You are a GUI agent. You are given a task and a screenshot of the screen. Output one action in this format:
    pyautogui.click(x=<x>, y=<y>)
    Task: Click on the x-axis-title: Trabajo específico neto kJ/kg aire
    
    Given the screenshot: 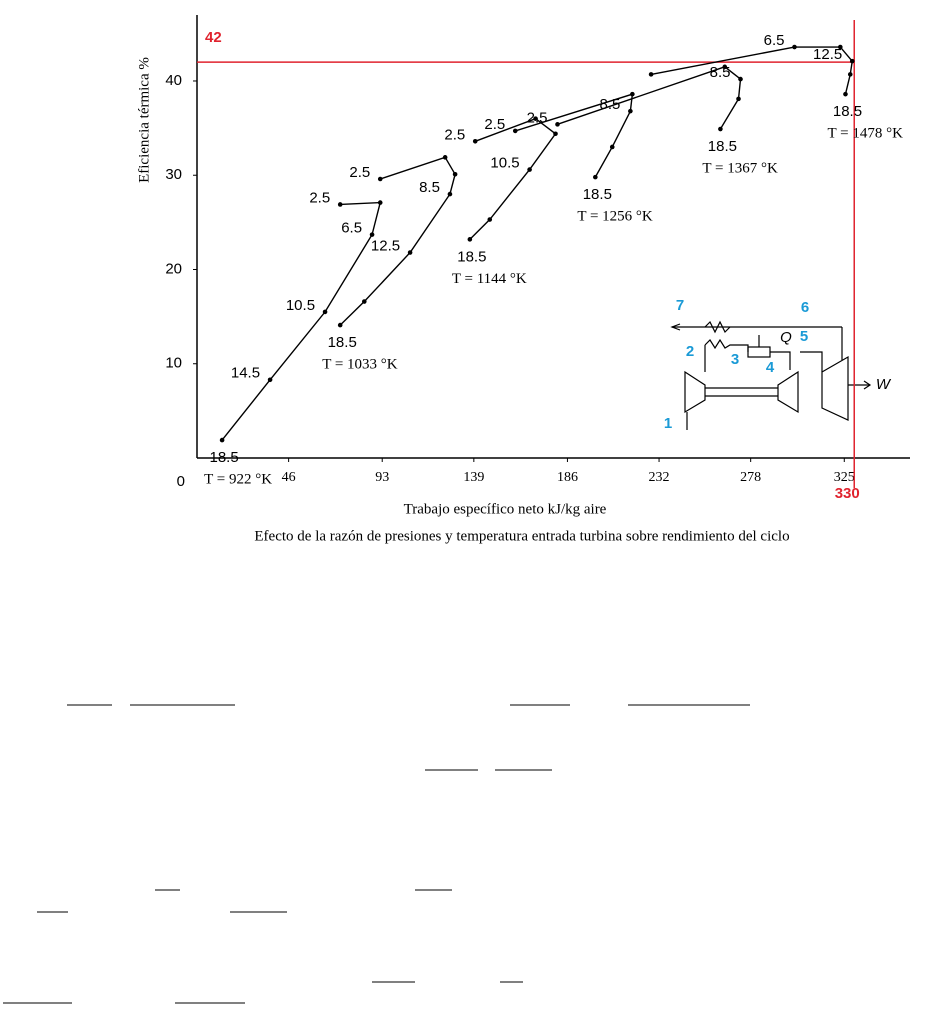 What is the action you would take?
    pyautogui.click(x=505, y=509)
    